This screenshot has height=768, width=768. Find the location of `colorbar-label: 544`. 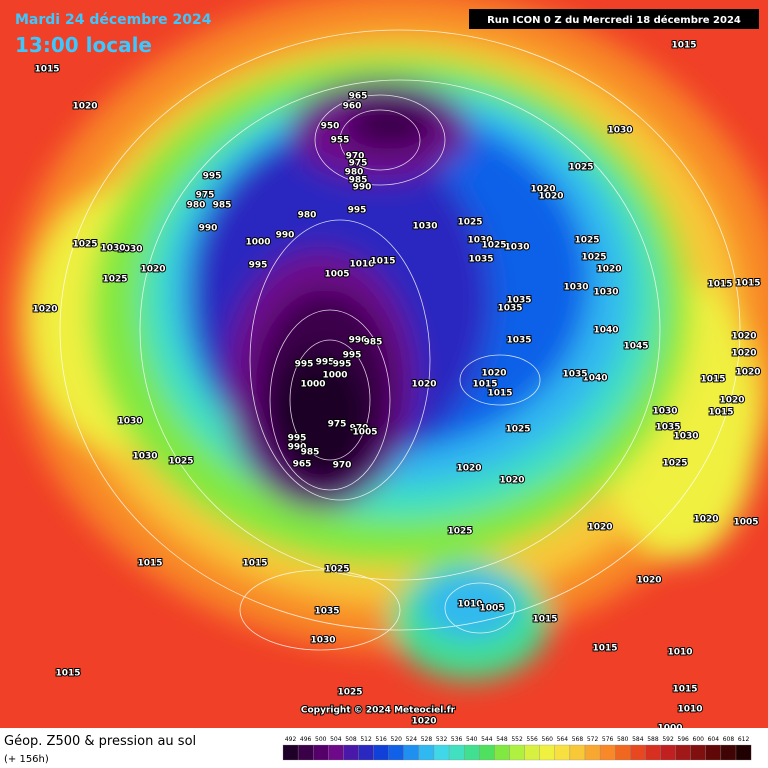

colorbar-label: 544 is located at coordinates (487, 739).